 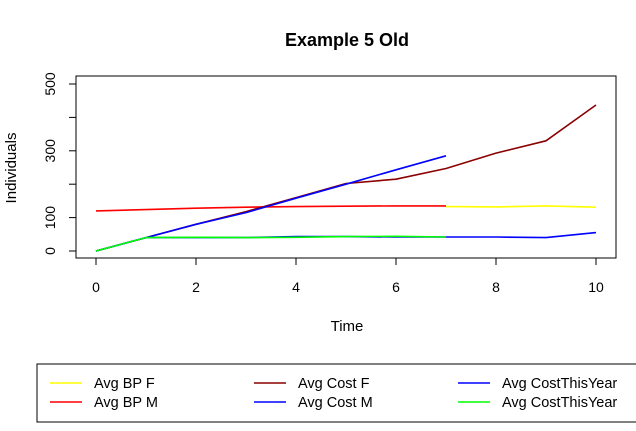 What do you see at coordinates (59, 163) in the screenshot?
I see `y-axis: 0 100 300 500` at bounding box center [59, 163].